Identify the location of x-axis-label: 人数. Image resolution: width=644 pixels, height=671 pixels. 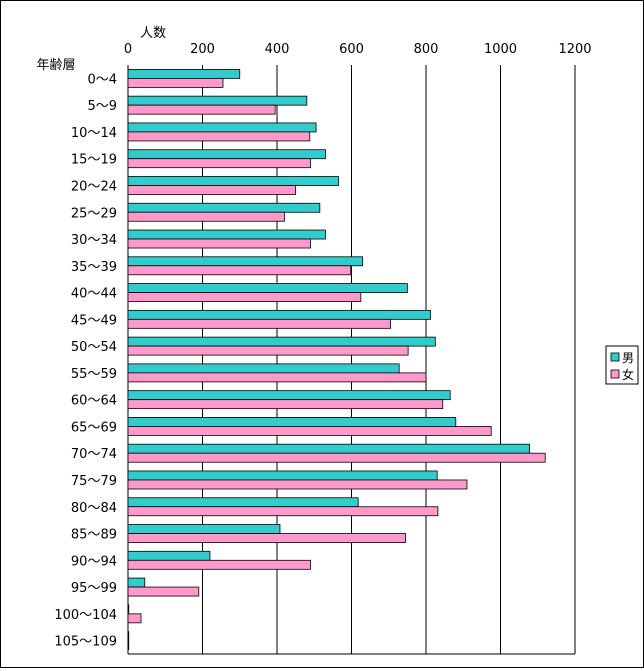
(153, 33).